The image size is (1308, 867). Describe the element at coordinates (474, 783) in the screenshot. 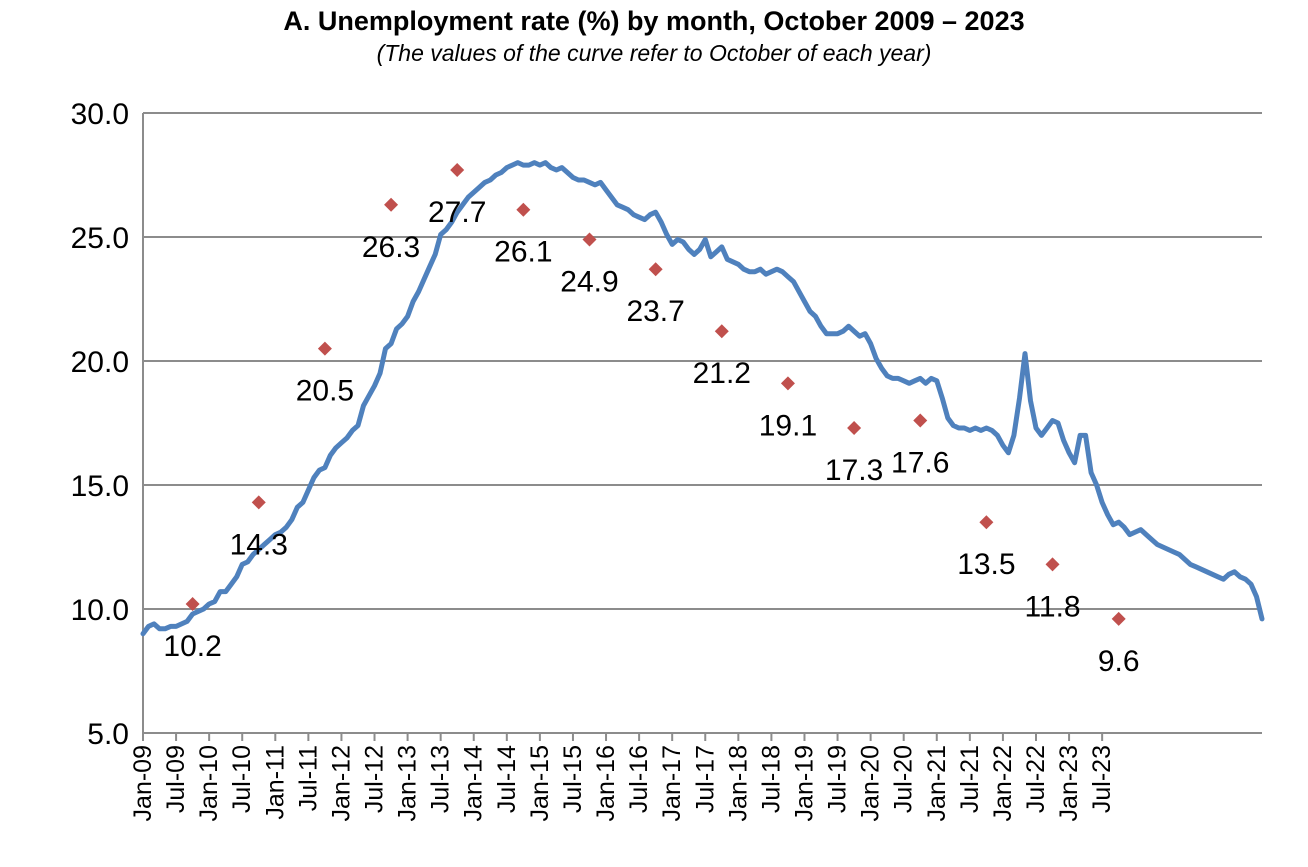

I see `x-tick-label: Jan-14` at that location.